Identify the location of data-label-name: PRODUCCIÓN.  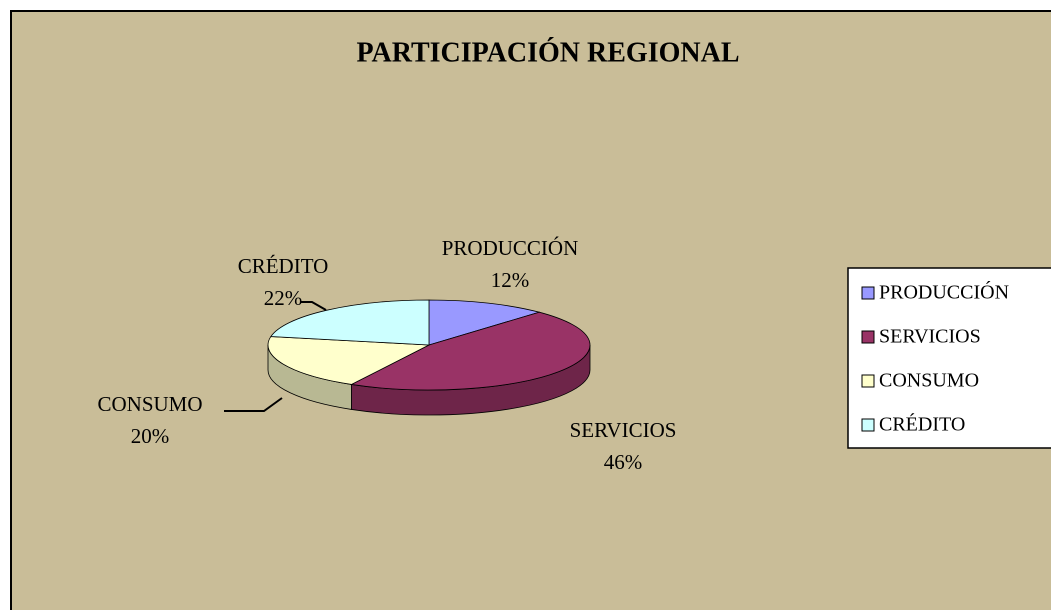
(510, 248).